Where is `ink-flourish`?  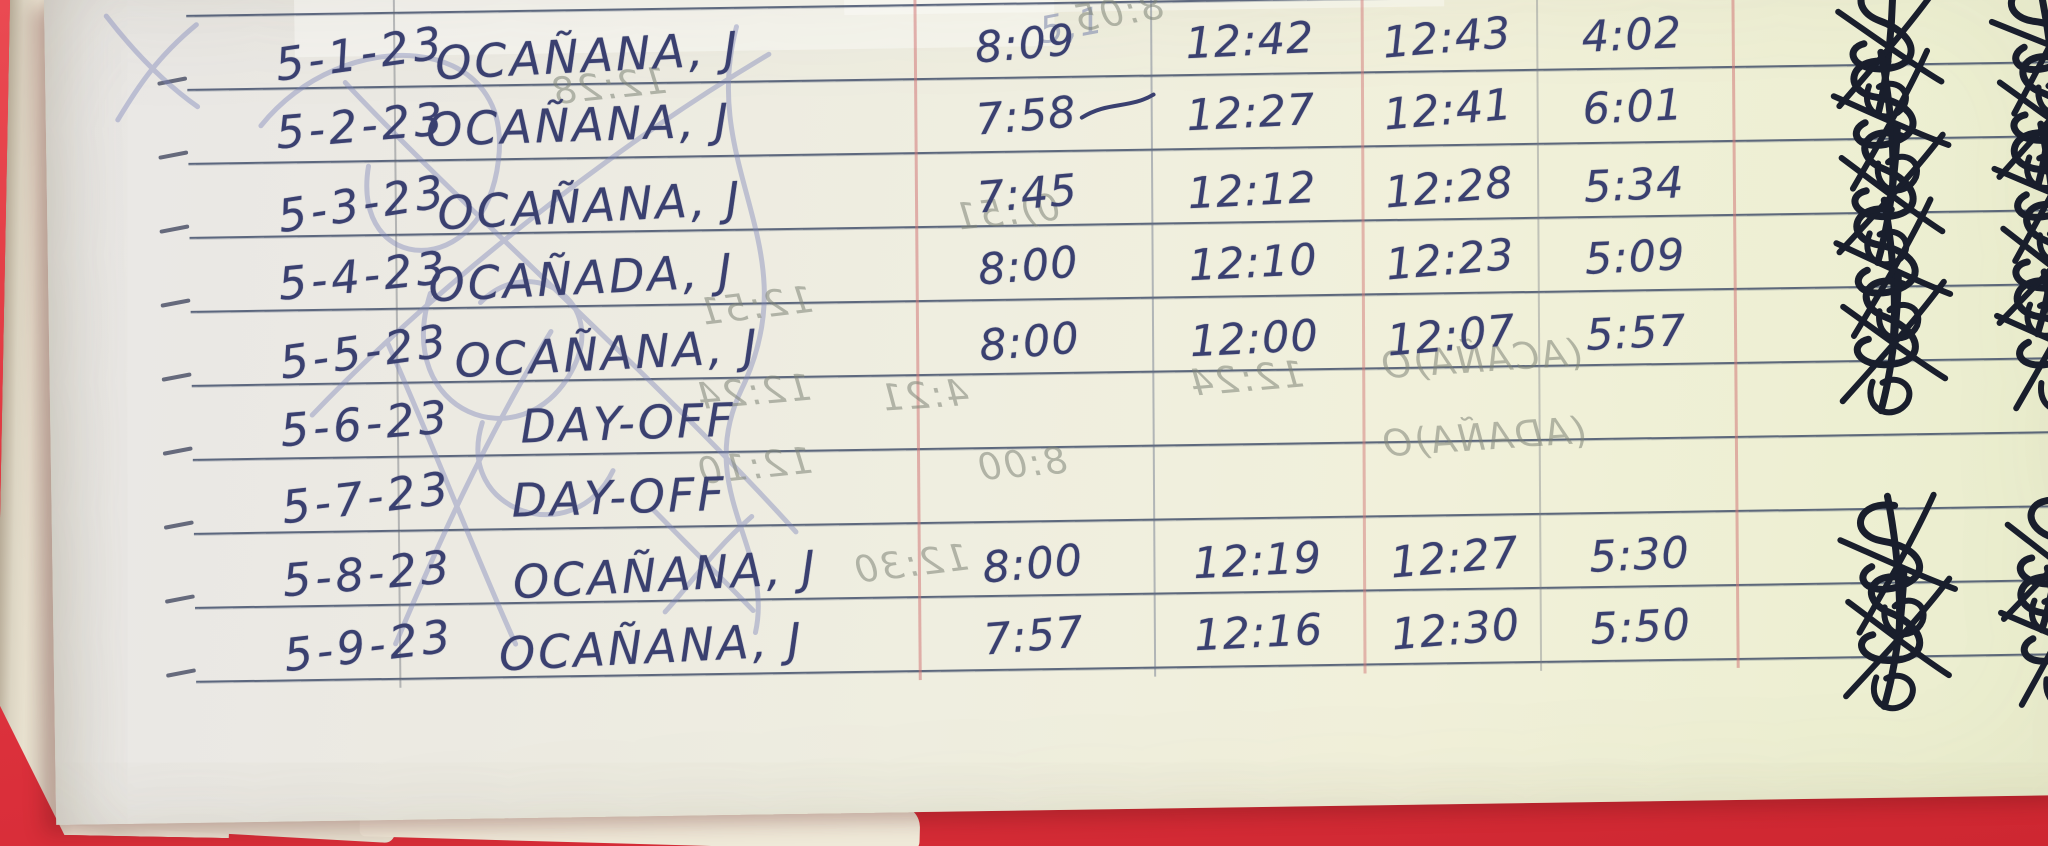
ink-flourish is located at coordinates (1117, 106).